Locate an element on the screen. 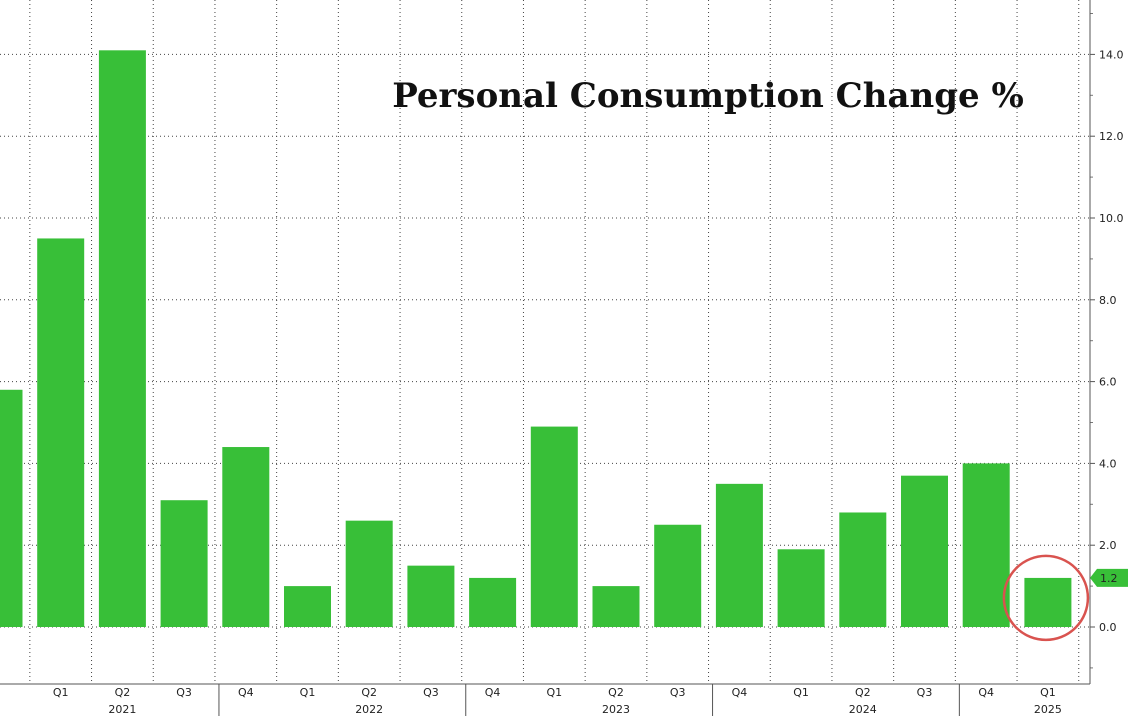 This screenshot has width=1128, height=716. x-year-label: 2023 is located at coordinates (616, 709).